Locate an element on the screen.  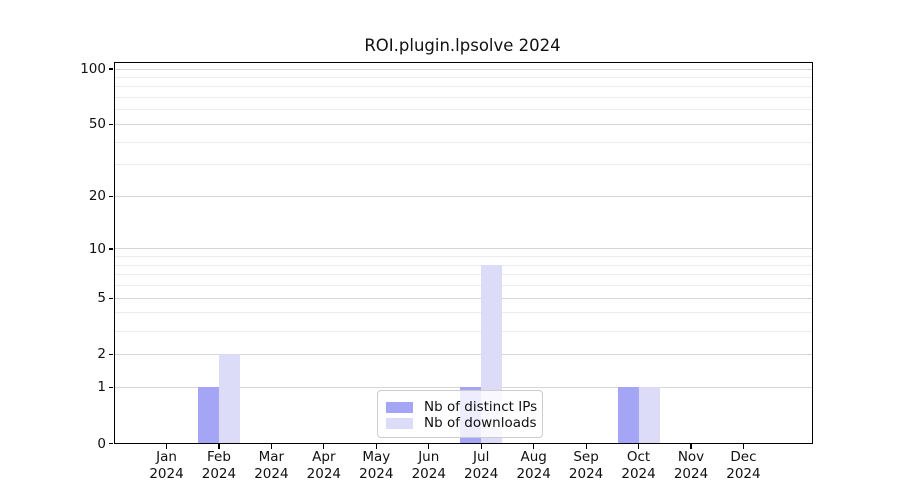
legend-row: Nb of distinct IPs is located at coordinates (464, 407).